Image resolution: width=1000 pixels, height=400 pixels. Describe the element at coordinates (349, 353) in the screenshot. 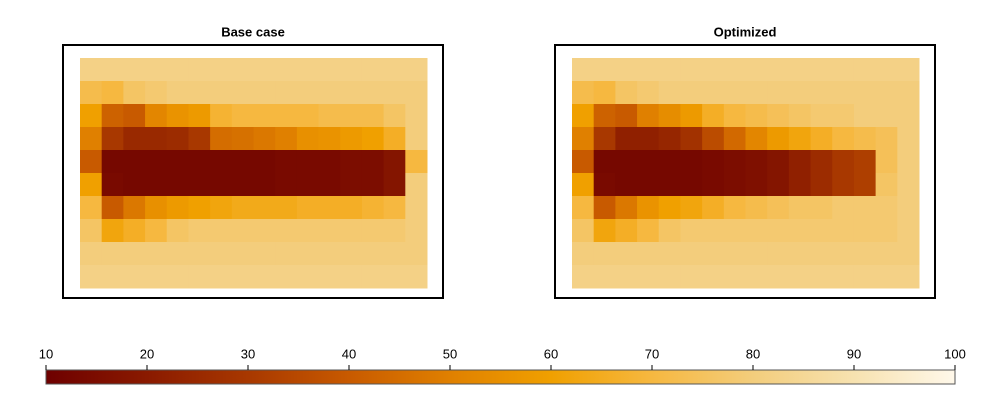

I see `colorbar-tick-label: 40` at that location.